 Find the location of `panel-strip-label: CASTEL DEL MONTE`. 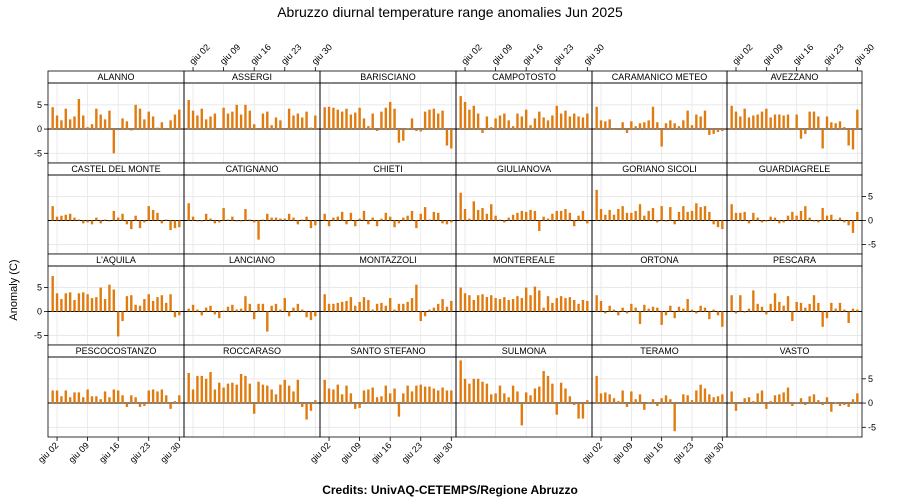

panel-strip-label: CASTEL DEL MONTE is located at coordinates (115, 169).